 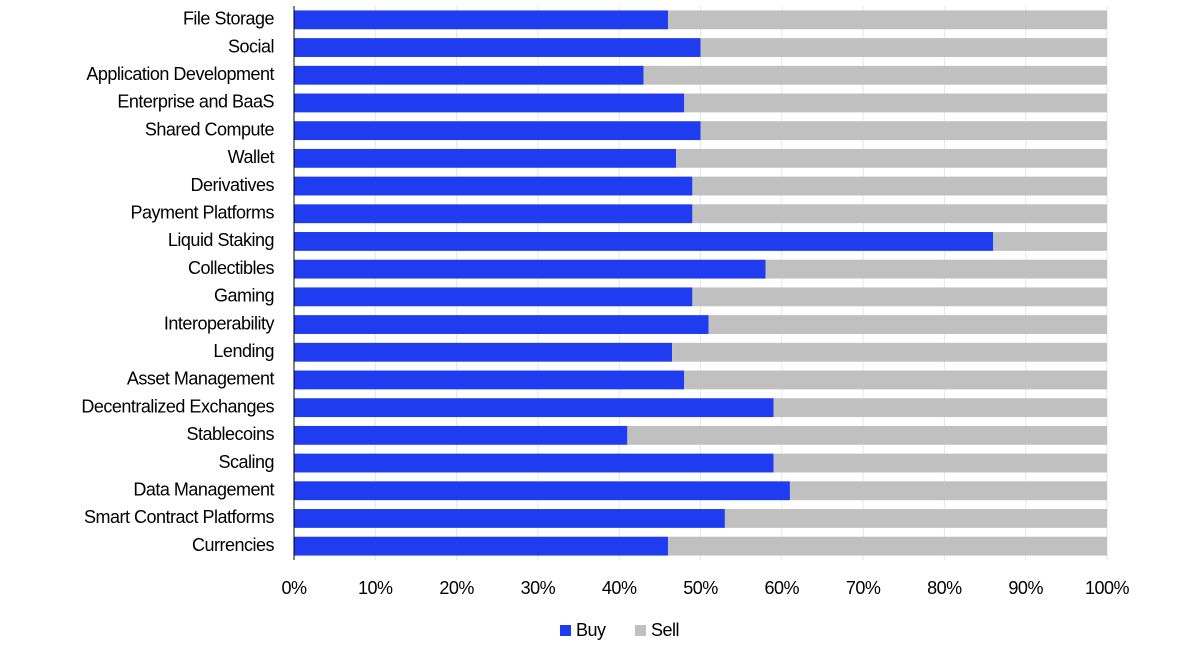 What do you see at coordinates (177, 406) in the screenshot?
I see `y-tick-label: Decentralized Exchanges` at bounding box center [177, 406].